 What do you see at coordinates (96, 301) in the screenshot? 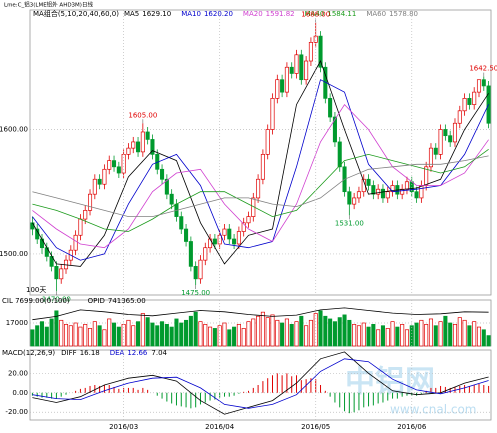
I see `legend-label: OPID` at bounding box center [96, 301].